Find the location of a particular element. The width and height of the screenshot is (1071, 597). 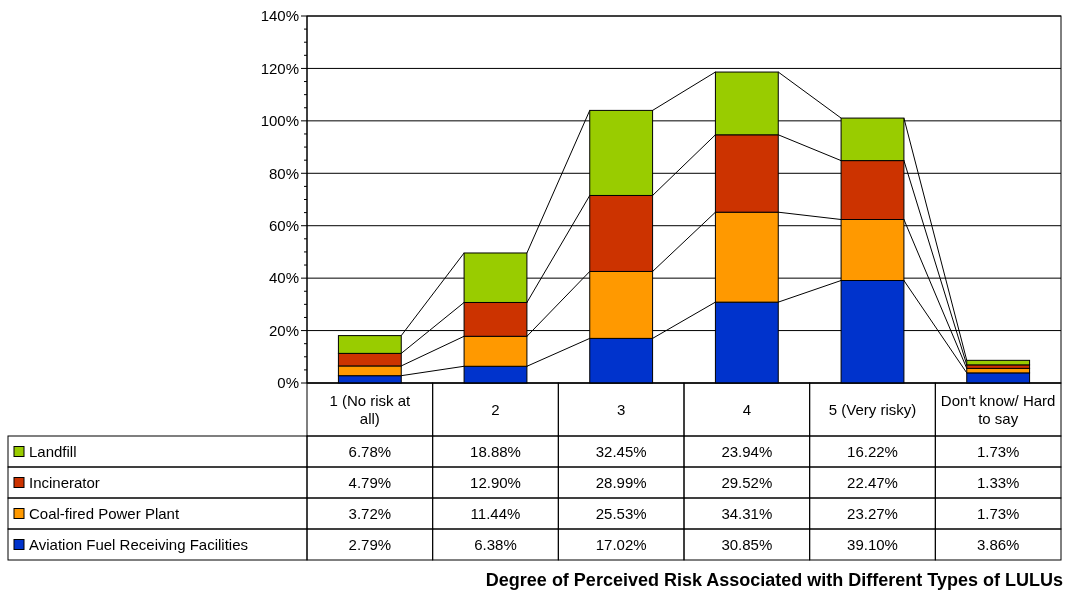

legend-label: Coal-fired Power Plant is located at coordinates (104, 513).